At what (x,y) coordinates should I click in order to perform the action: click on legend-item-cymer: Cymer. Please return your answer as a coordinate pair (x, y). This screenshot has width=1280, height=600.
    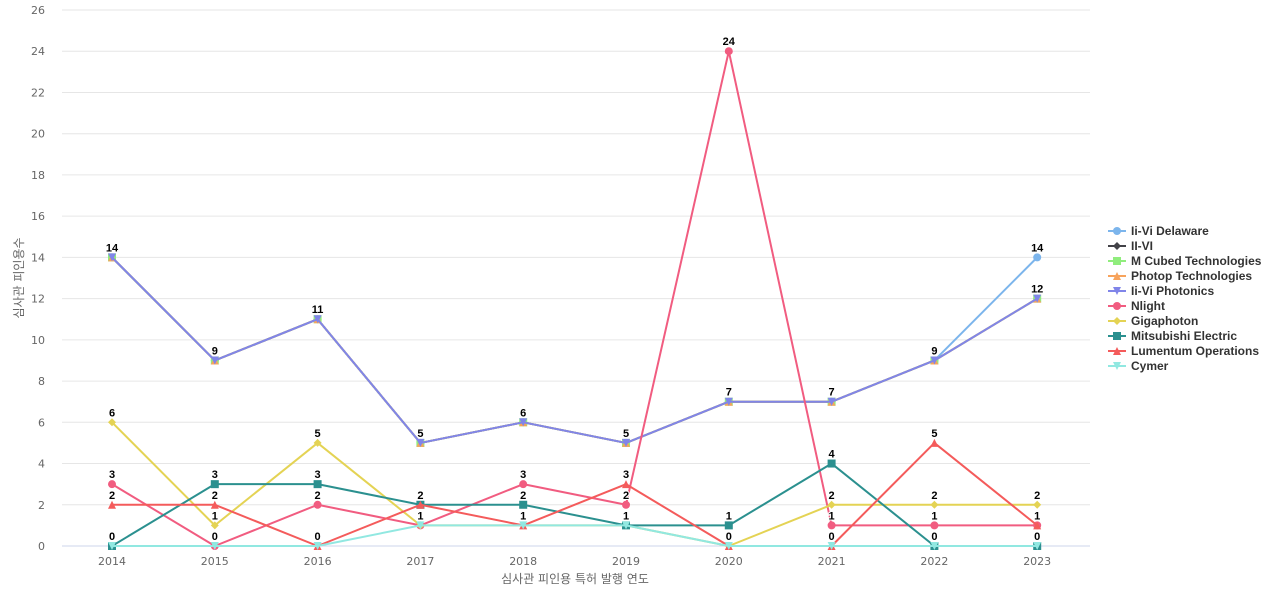
    Looking at the image, I should click on (1184, 365).